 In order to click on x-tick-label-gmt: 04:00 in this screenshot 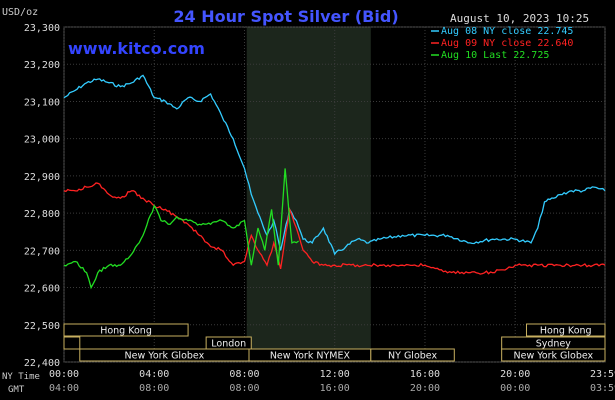, I will do `click(64, 388)`.